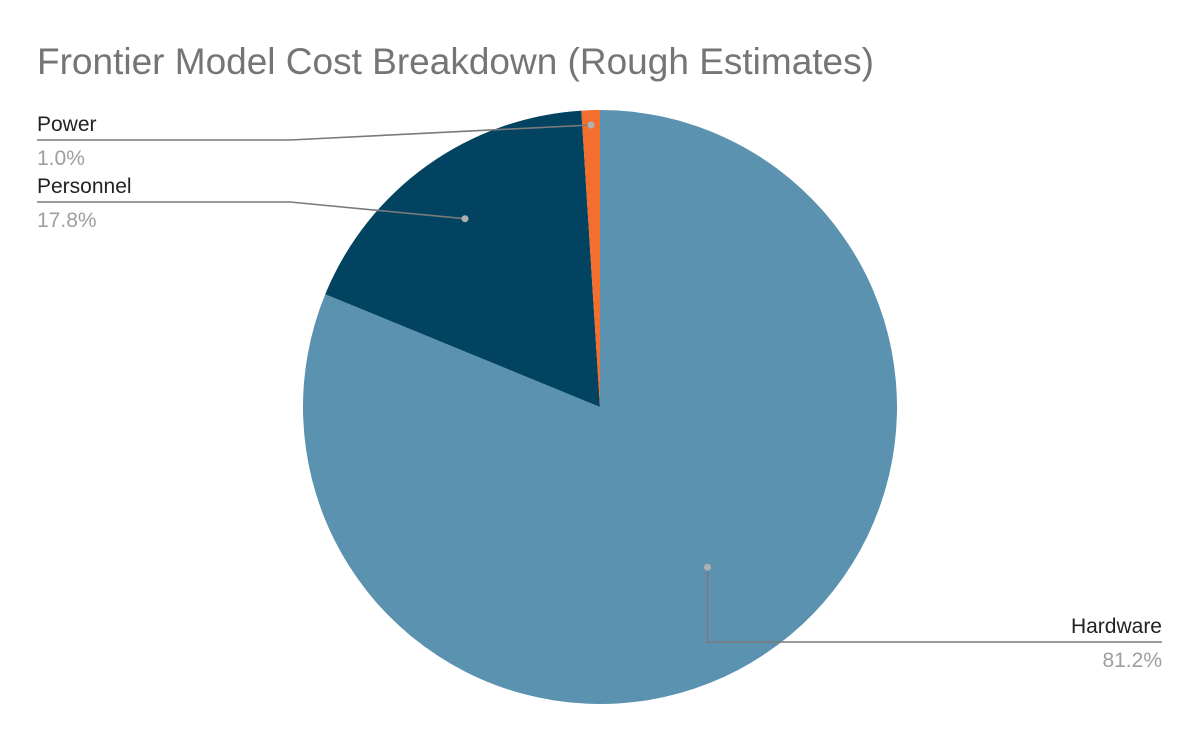  What do you see at coordinates (61, 158) in the screenshot?
I see `slice-value-power: 1.0%` at bounding box center [61, 158].